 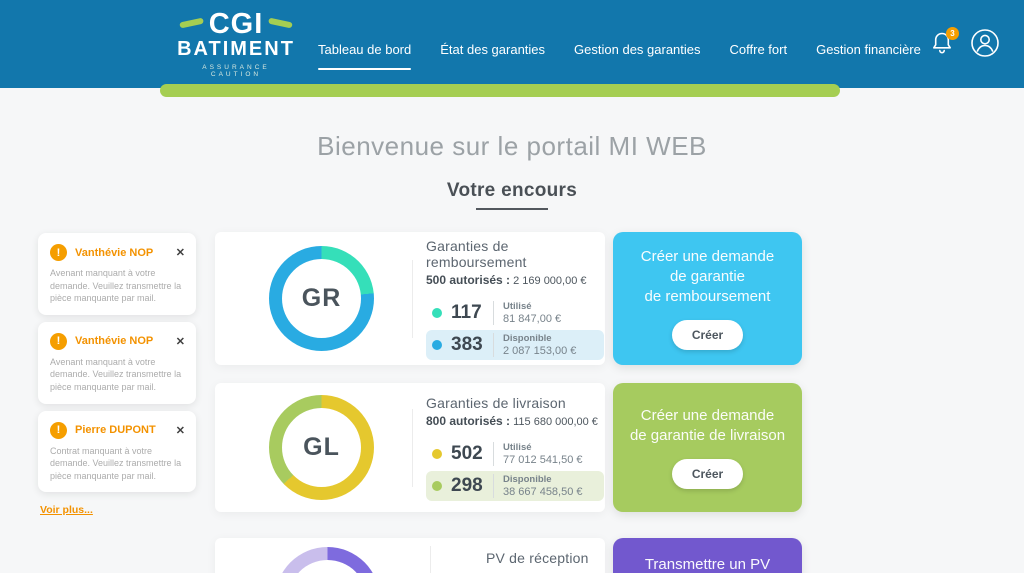 I want to click on gr-donut-chart: GR, so click(x=321, y=298).